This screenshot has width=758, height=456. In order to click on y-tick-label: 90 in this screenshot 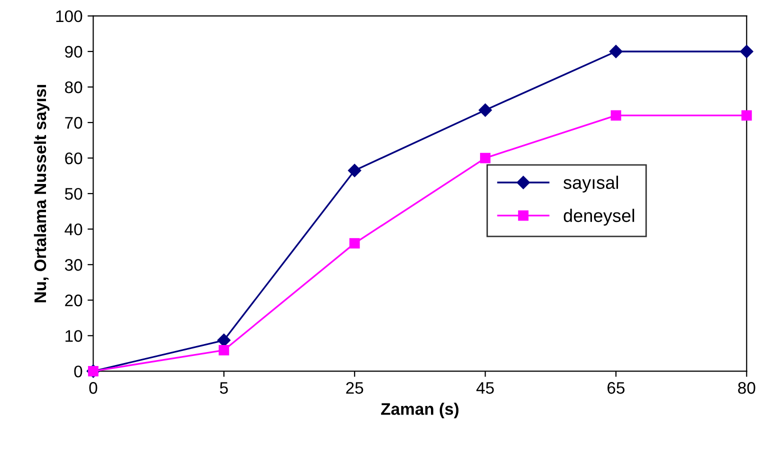, I will do `click(73, 52)`.